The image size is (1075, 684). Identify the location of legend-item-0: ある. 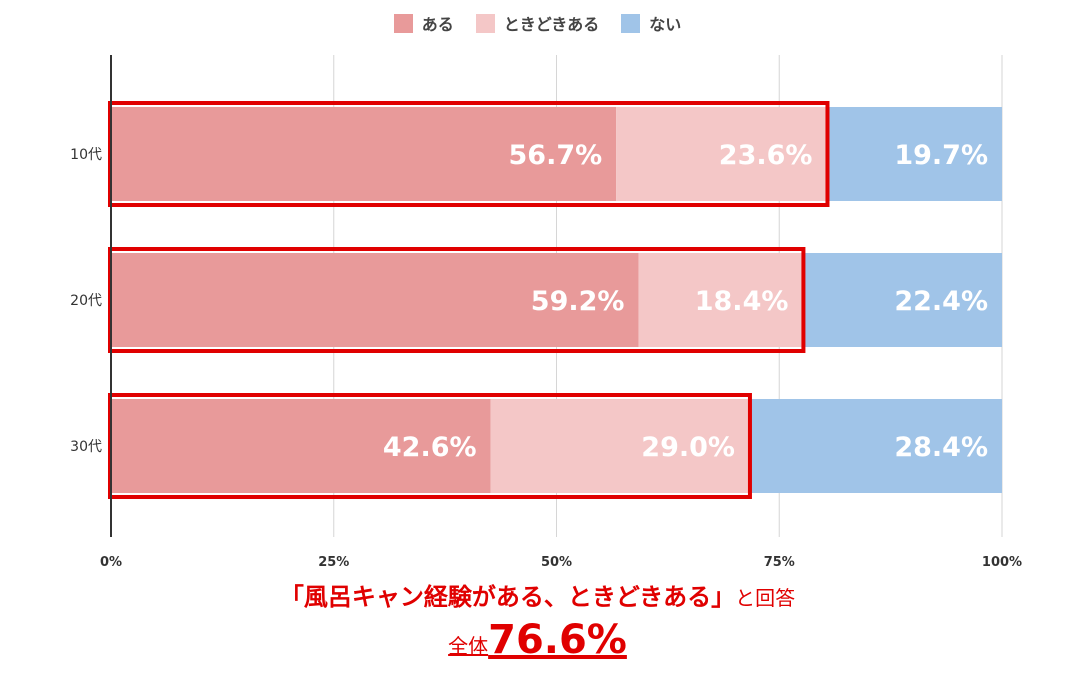
(423, 23).